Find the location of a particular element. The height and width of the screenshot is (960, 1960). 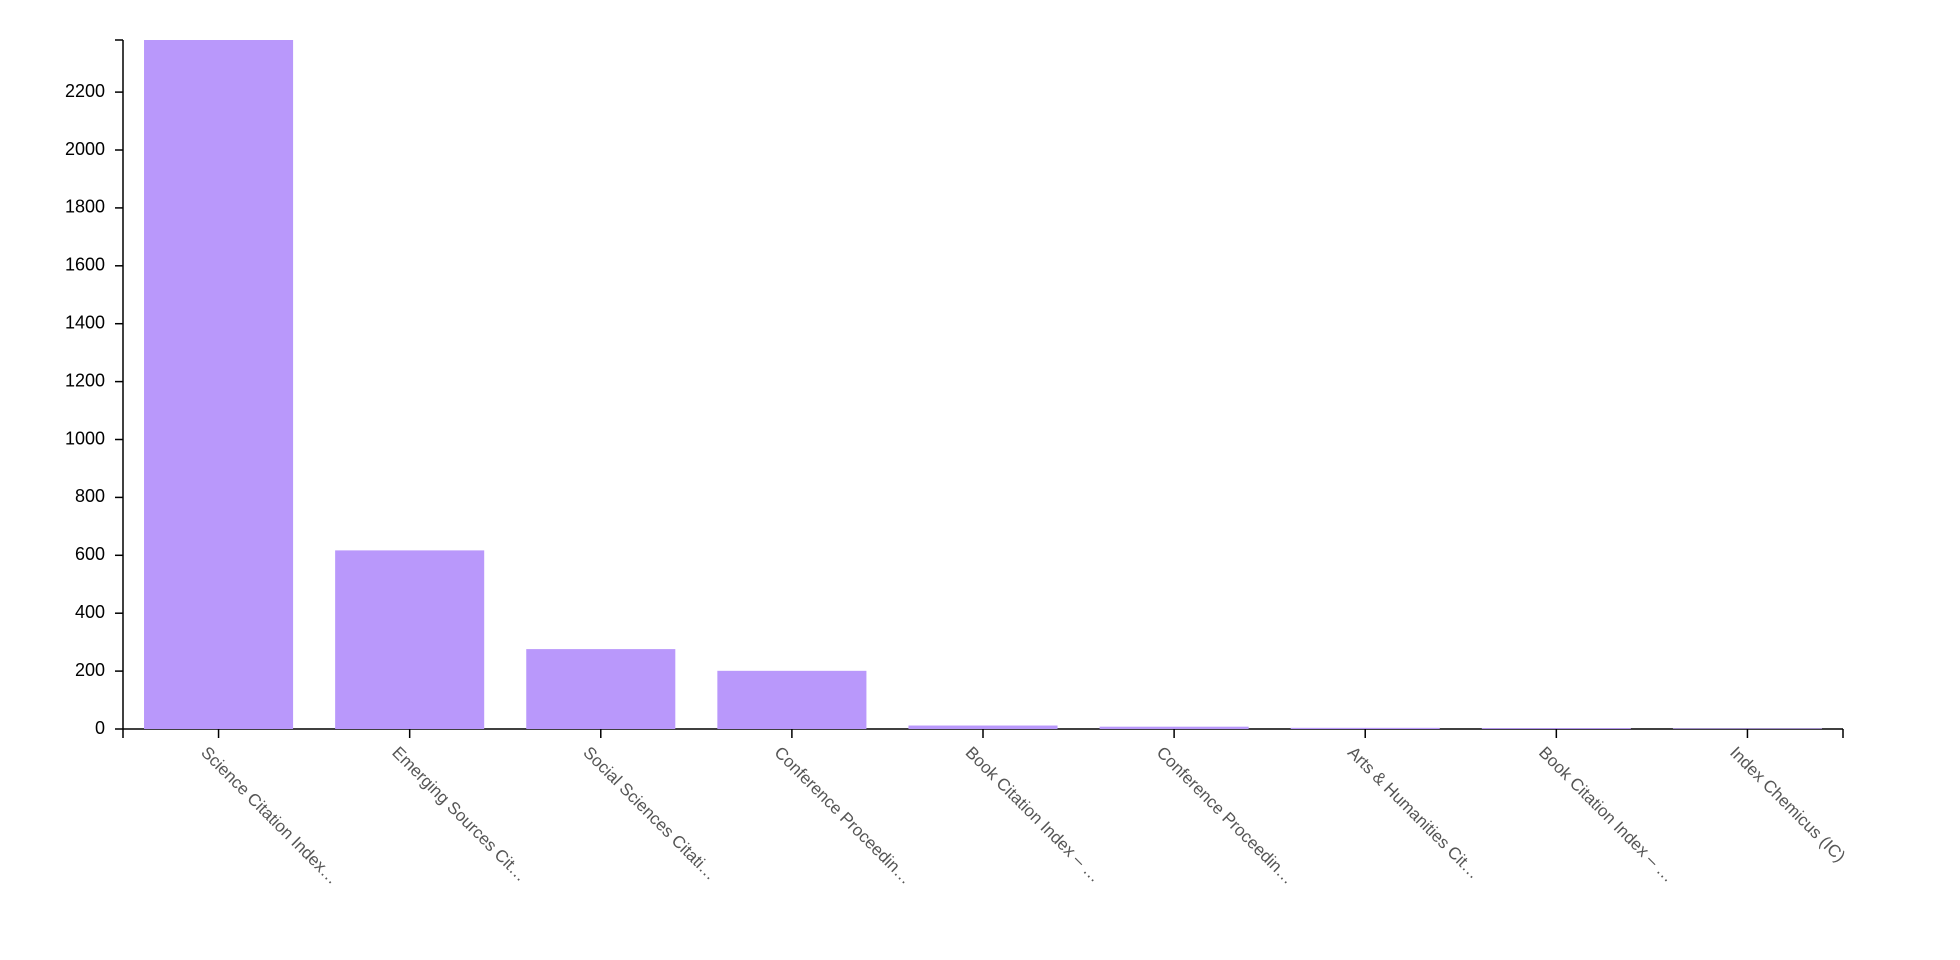

y-tick-label: 1800 is located at coordinates (85, 207).